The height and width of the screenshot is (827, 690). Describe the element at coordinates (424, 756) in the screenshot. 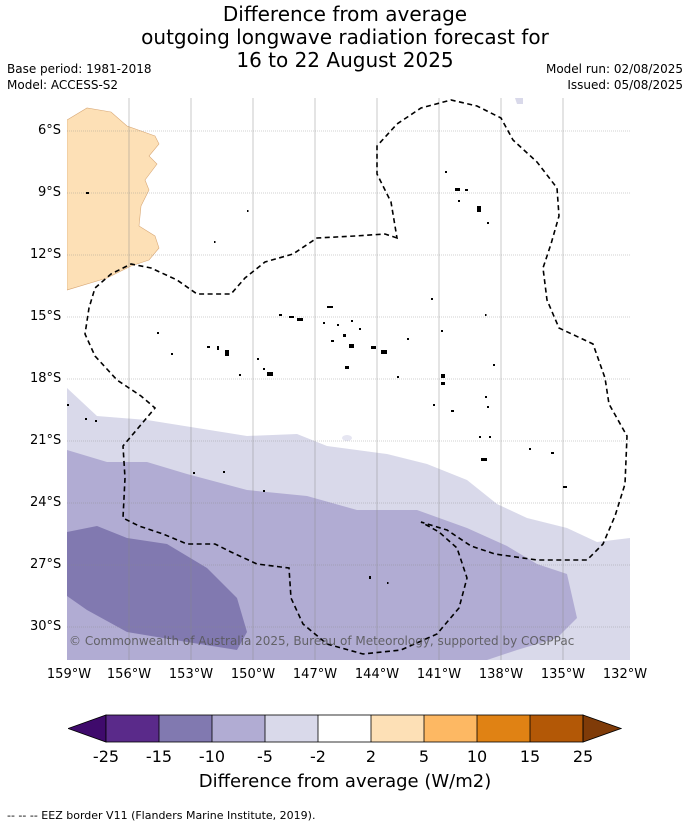

I see `colorbar-tick-5: 5` at that location.